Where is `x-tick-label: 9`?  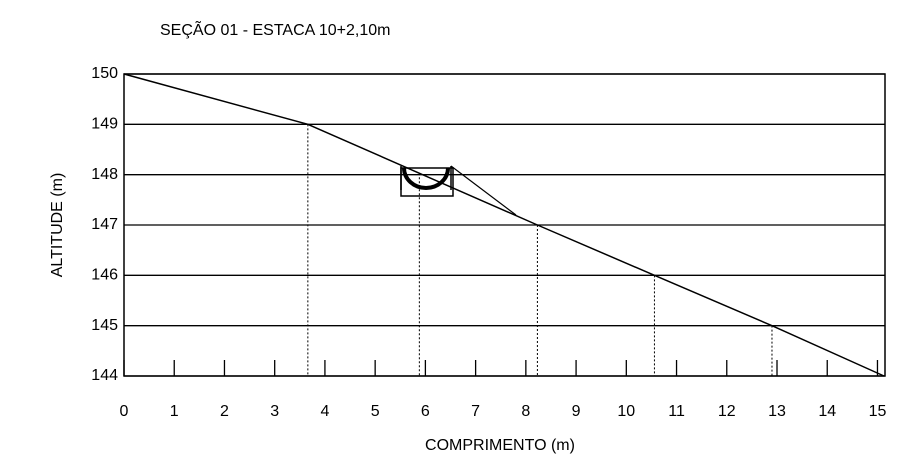
x-tick-label: 9 is located at coordinates (576, 411).